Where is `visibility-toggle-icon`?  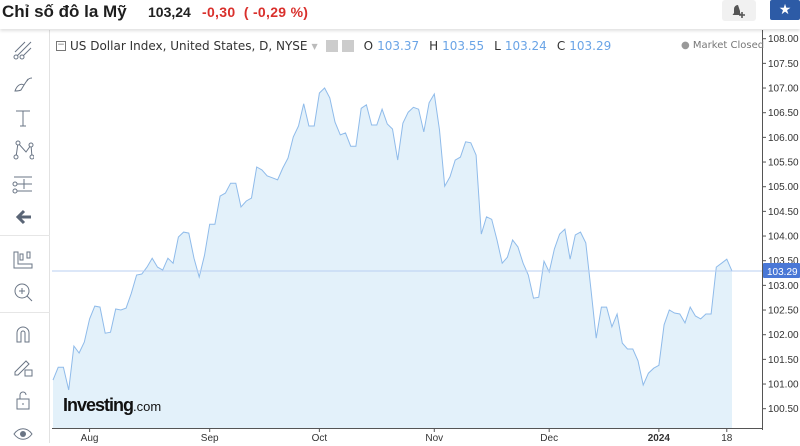
visibility-toggle-icon is located at coordinates (331, 46).